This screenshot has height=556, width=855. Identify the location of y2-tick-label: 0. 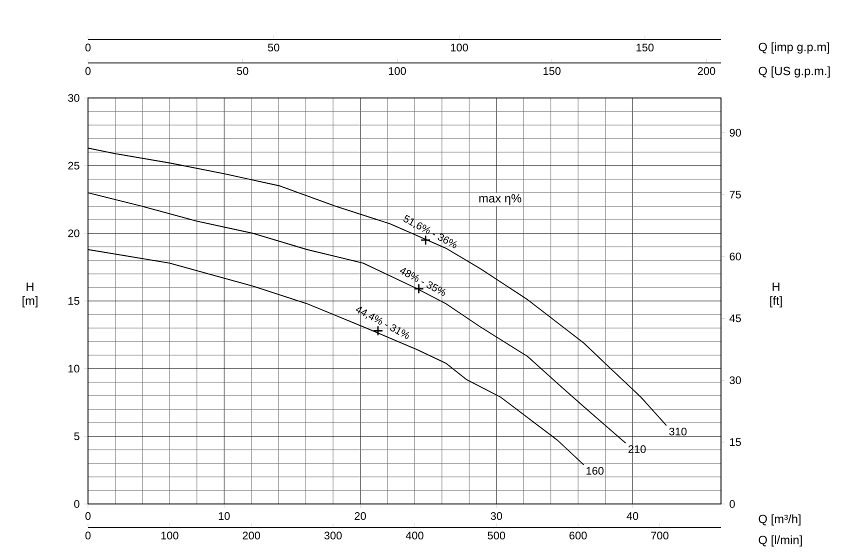
(732, 504).